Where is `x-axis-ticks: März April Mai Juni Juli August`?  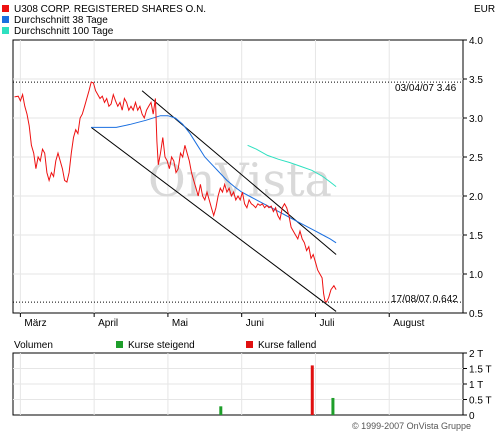 x-axis-ticks: März April Mai Juni Juli August is located at coordinates (222, 321).